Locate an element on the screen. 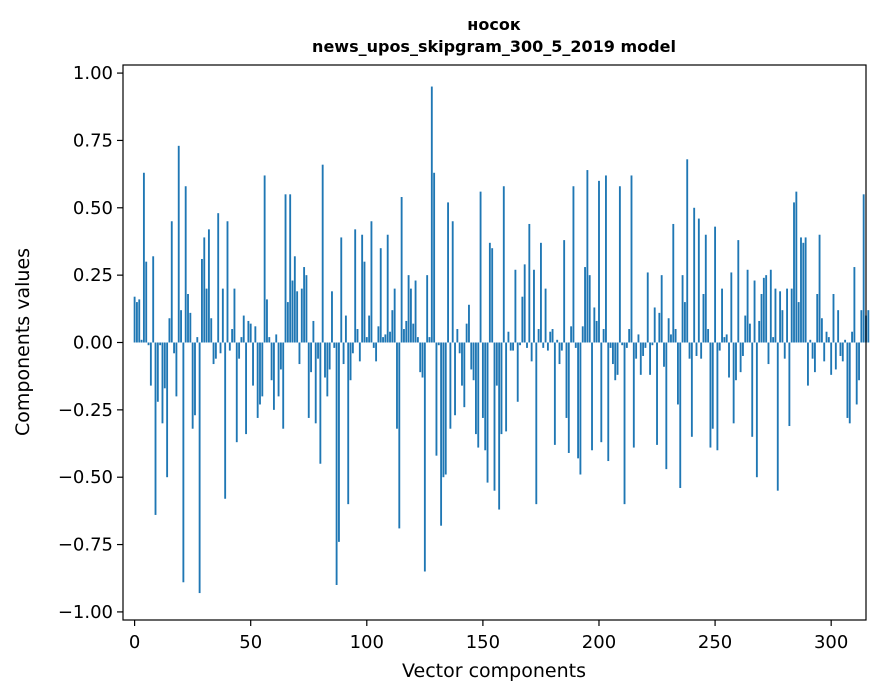  chart-title: носок is located at coordinates (494, 24).